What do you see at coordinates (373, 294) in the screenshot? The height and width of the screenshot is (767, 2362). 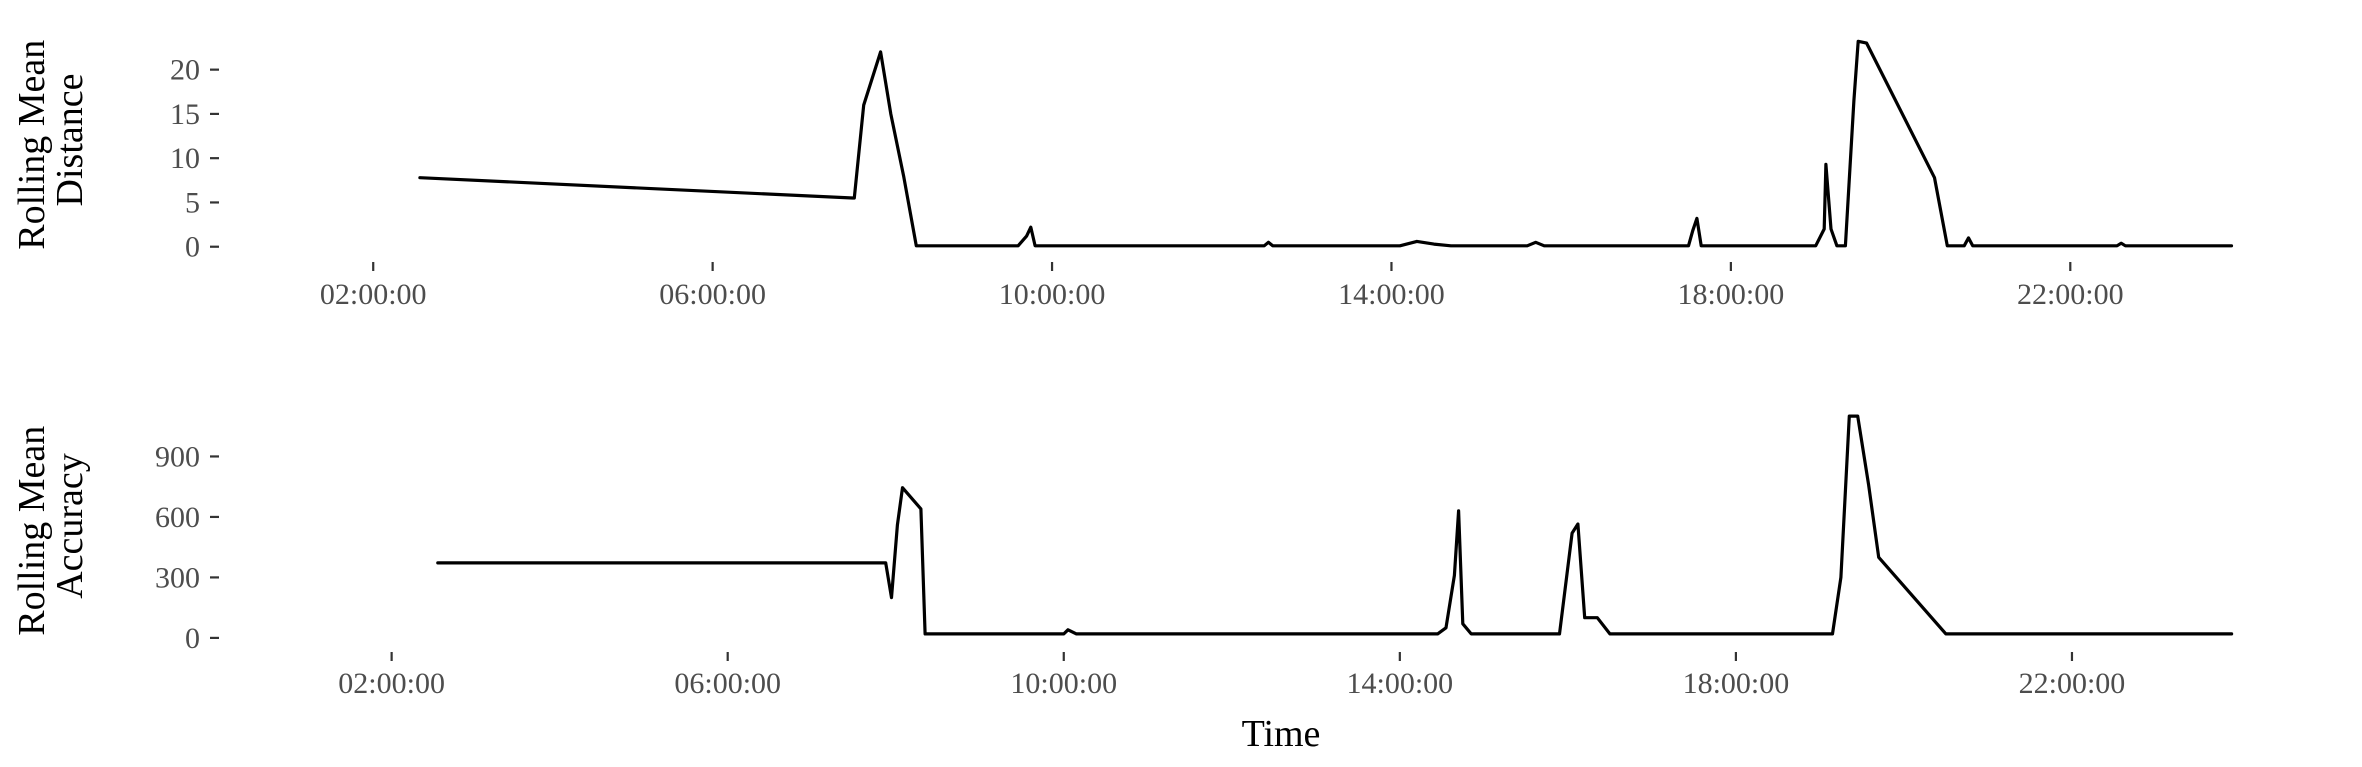 I see `distance-x-tick-label: 02:00:00` at bounding box center [373, 294].